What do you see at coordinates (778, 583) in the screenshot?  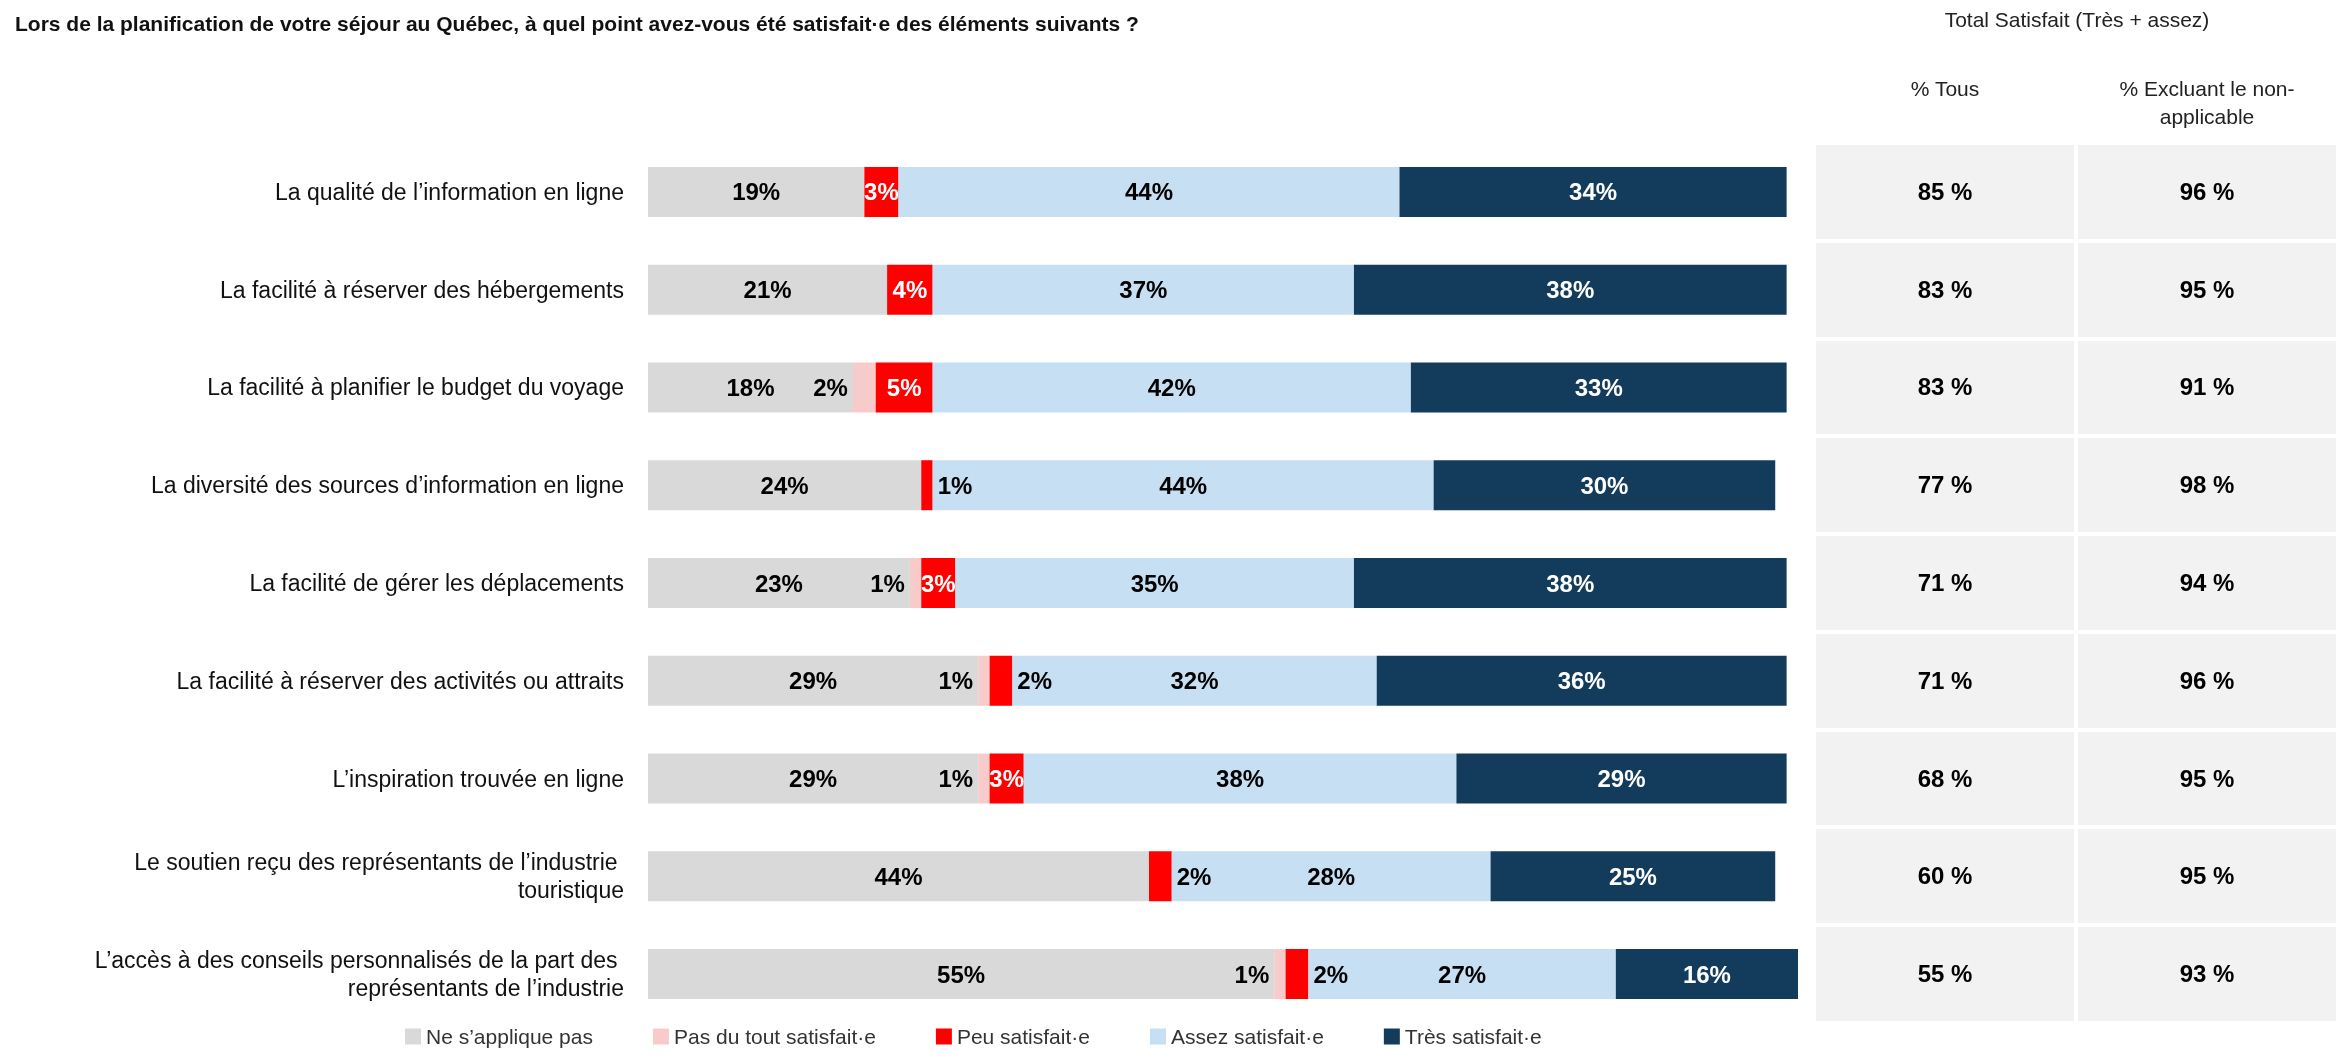 I see `data-label: 23%` at bounding box center [778, 583].